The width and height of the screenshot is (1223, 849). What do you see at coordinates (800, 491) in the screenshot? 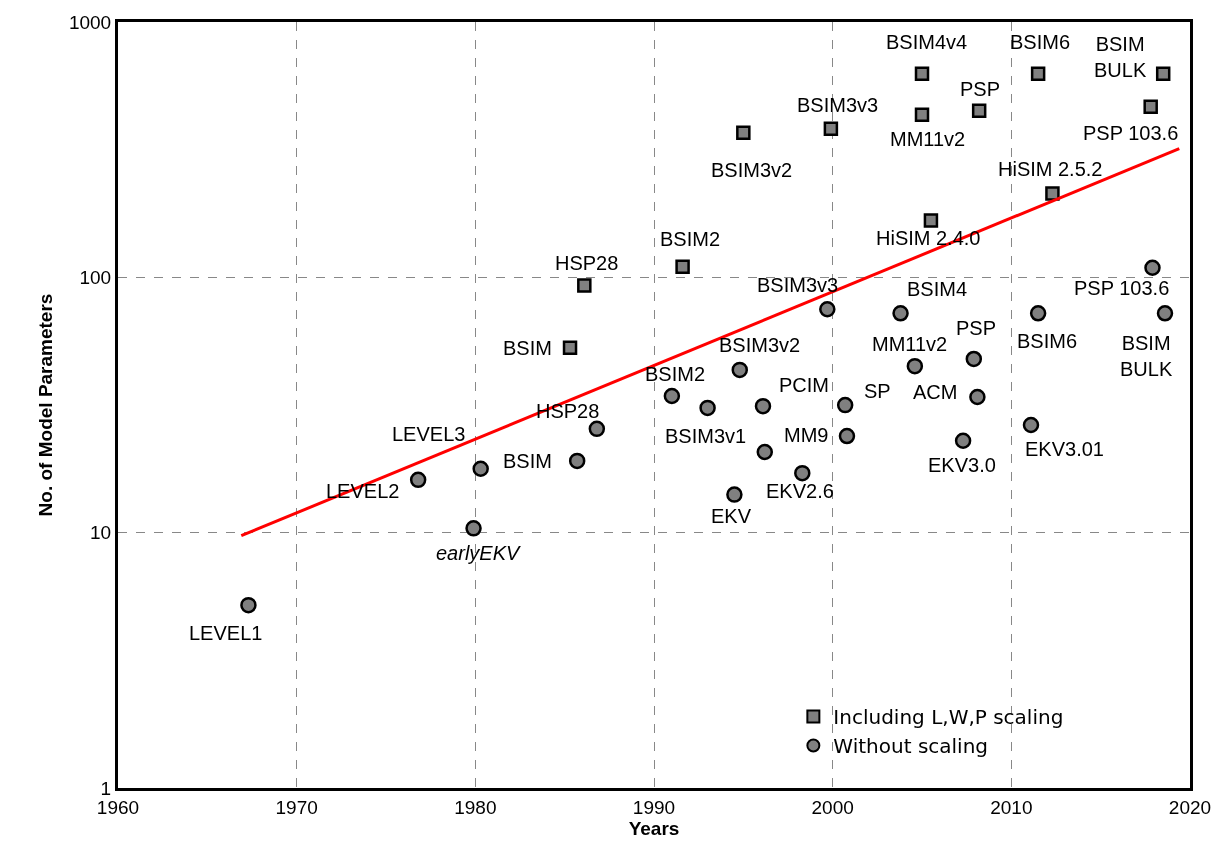
I see `annotation: EKV2.6` at bounding box center [800, 491].